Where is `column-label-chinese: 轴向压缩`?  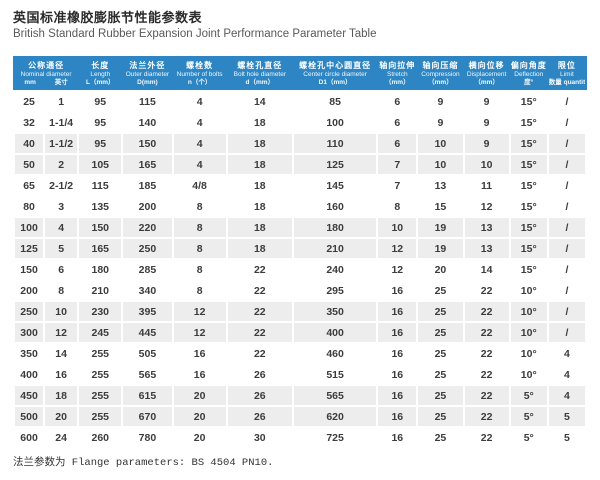 column-label-chinese: 轴向压缩 is located at coordinates (440, 65).